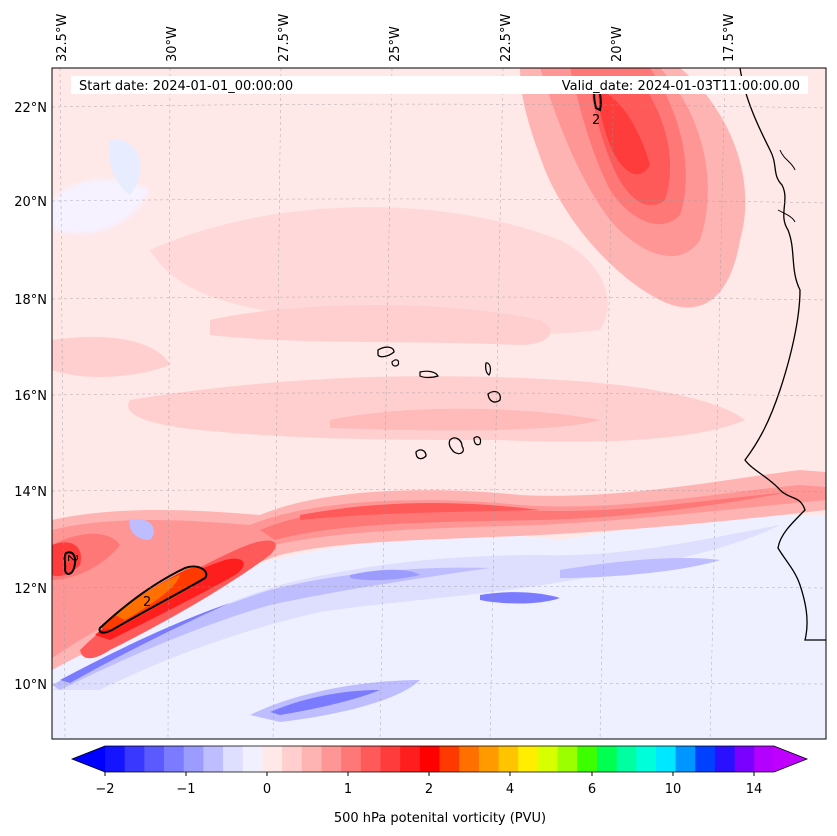  What do you see at coordinates (790, 759) in the screenshot?
I see `colorbar-overflow-arrow` at bounding box center [790, 759].